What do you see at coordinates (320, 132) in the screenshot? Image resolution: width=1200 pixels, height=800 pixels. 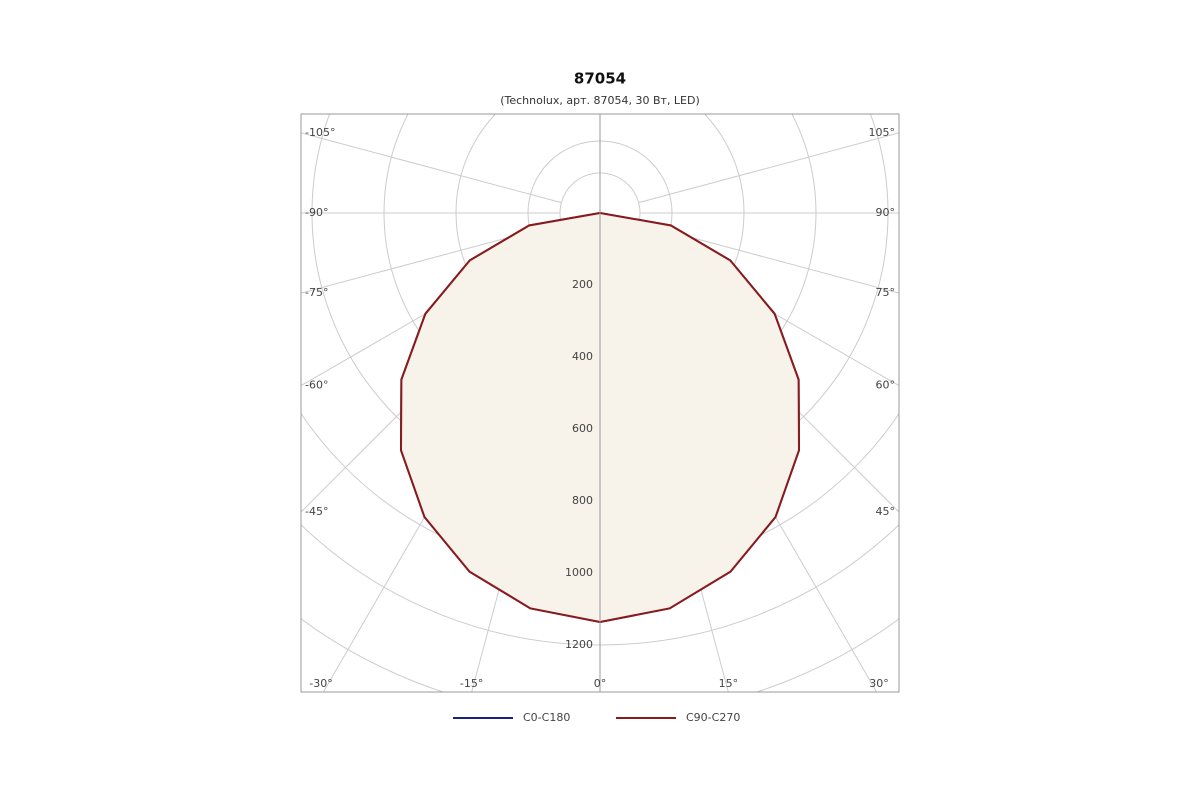 I see `angle-tick-label: -105°` at bounding box center [320, 132].